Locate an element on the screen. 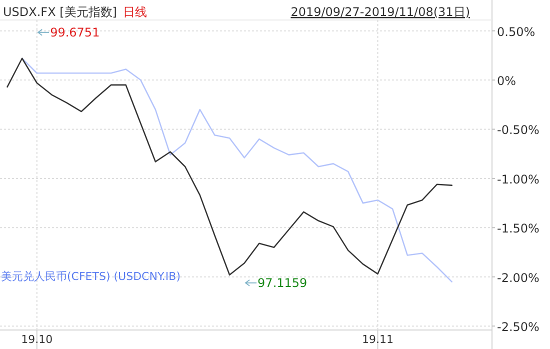 The height and width of the screenshot is (349, 550). y-tick-label: -1.00% is located at coordinates (518, 179).